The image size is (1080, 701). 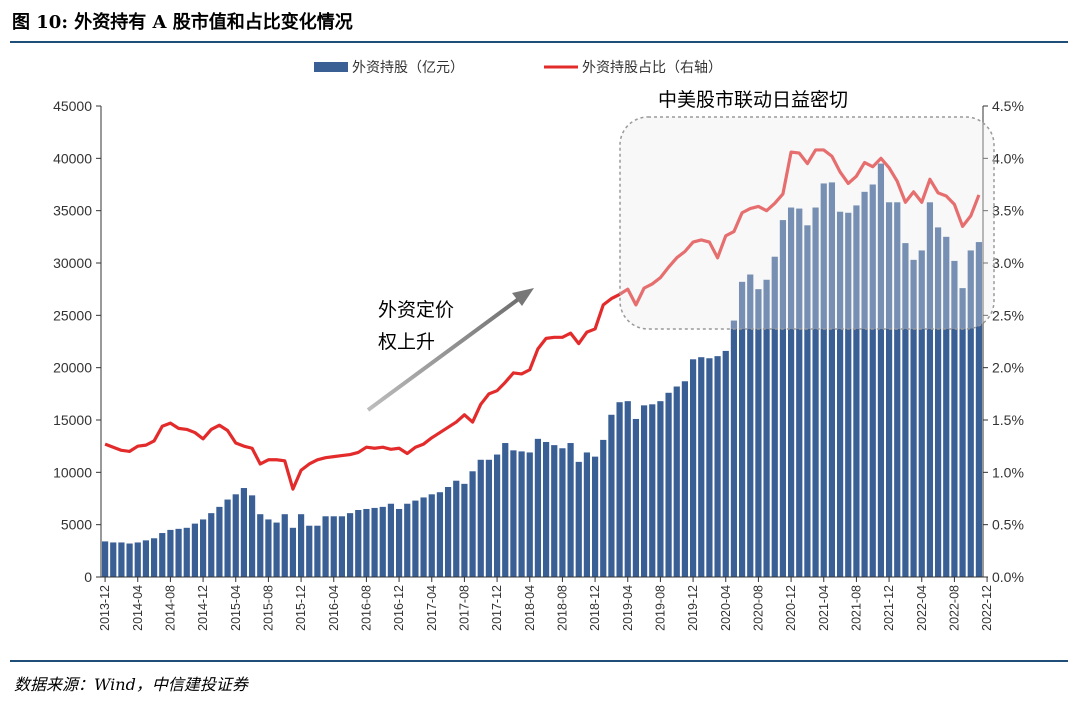 What do you see at coordinates (268, 608) in the screenshot?
I see `x-tick-label: 2015-08` at bounding box center [268, 608].